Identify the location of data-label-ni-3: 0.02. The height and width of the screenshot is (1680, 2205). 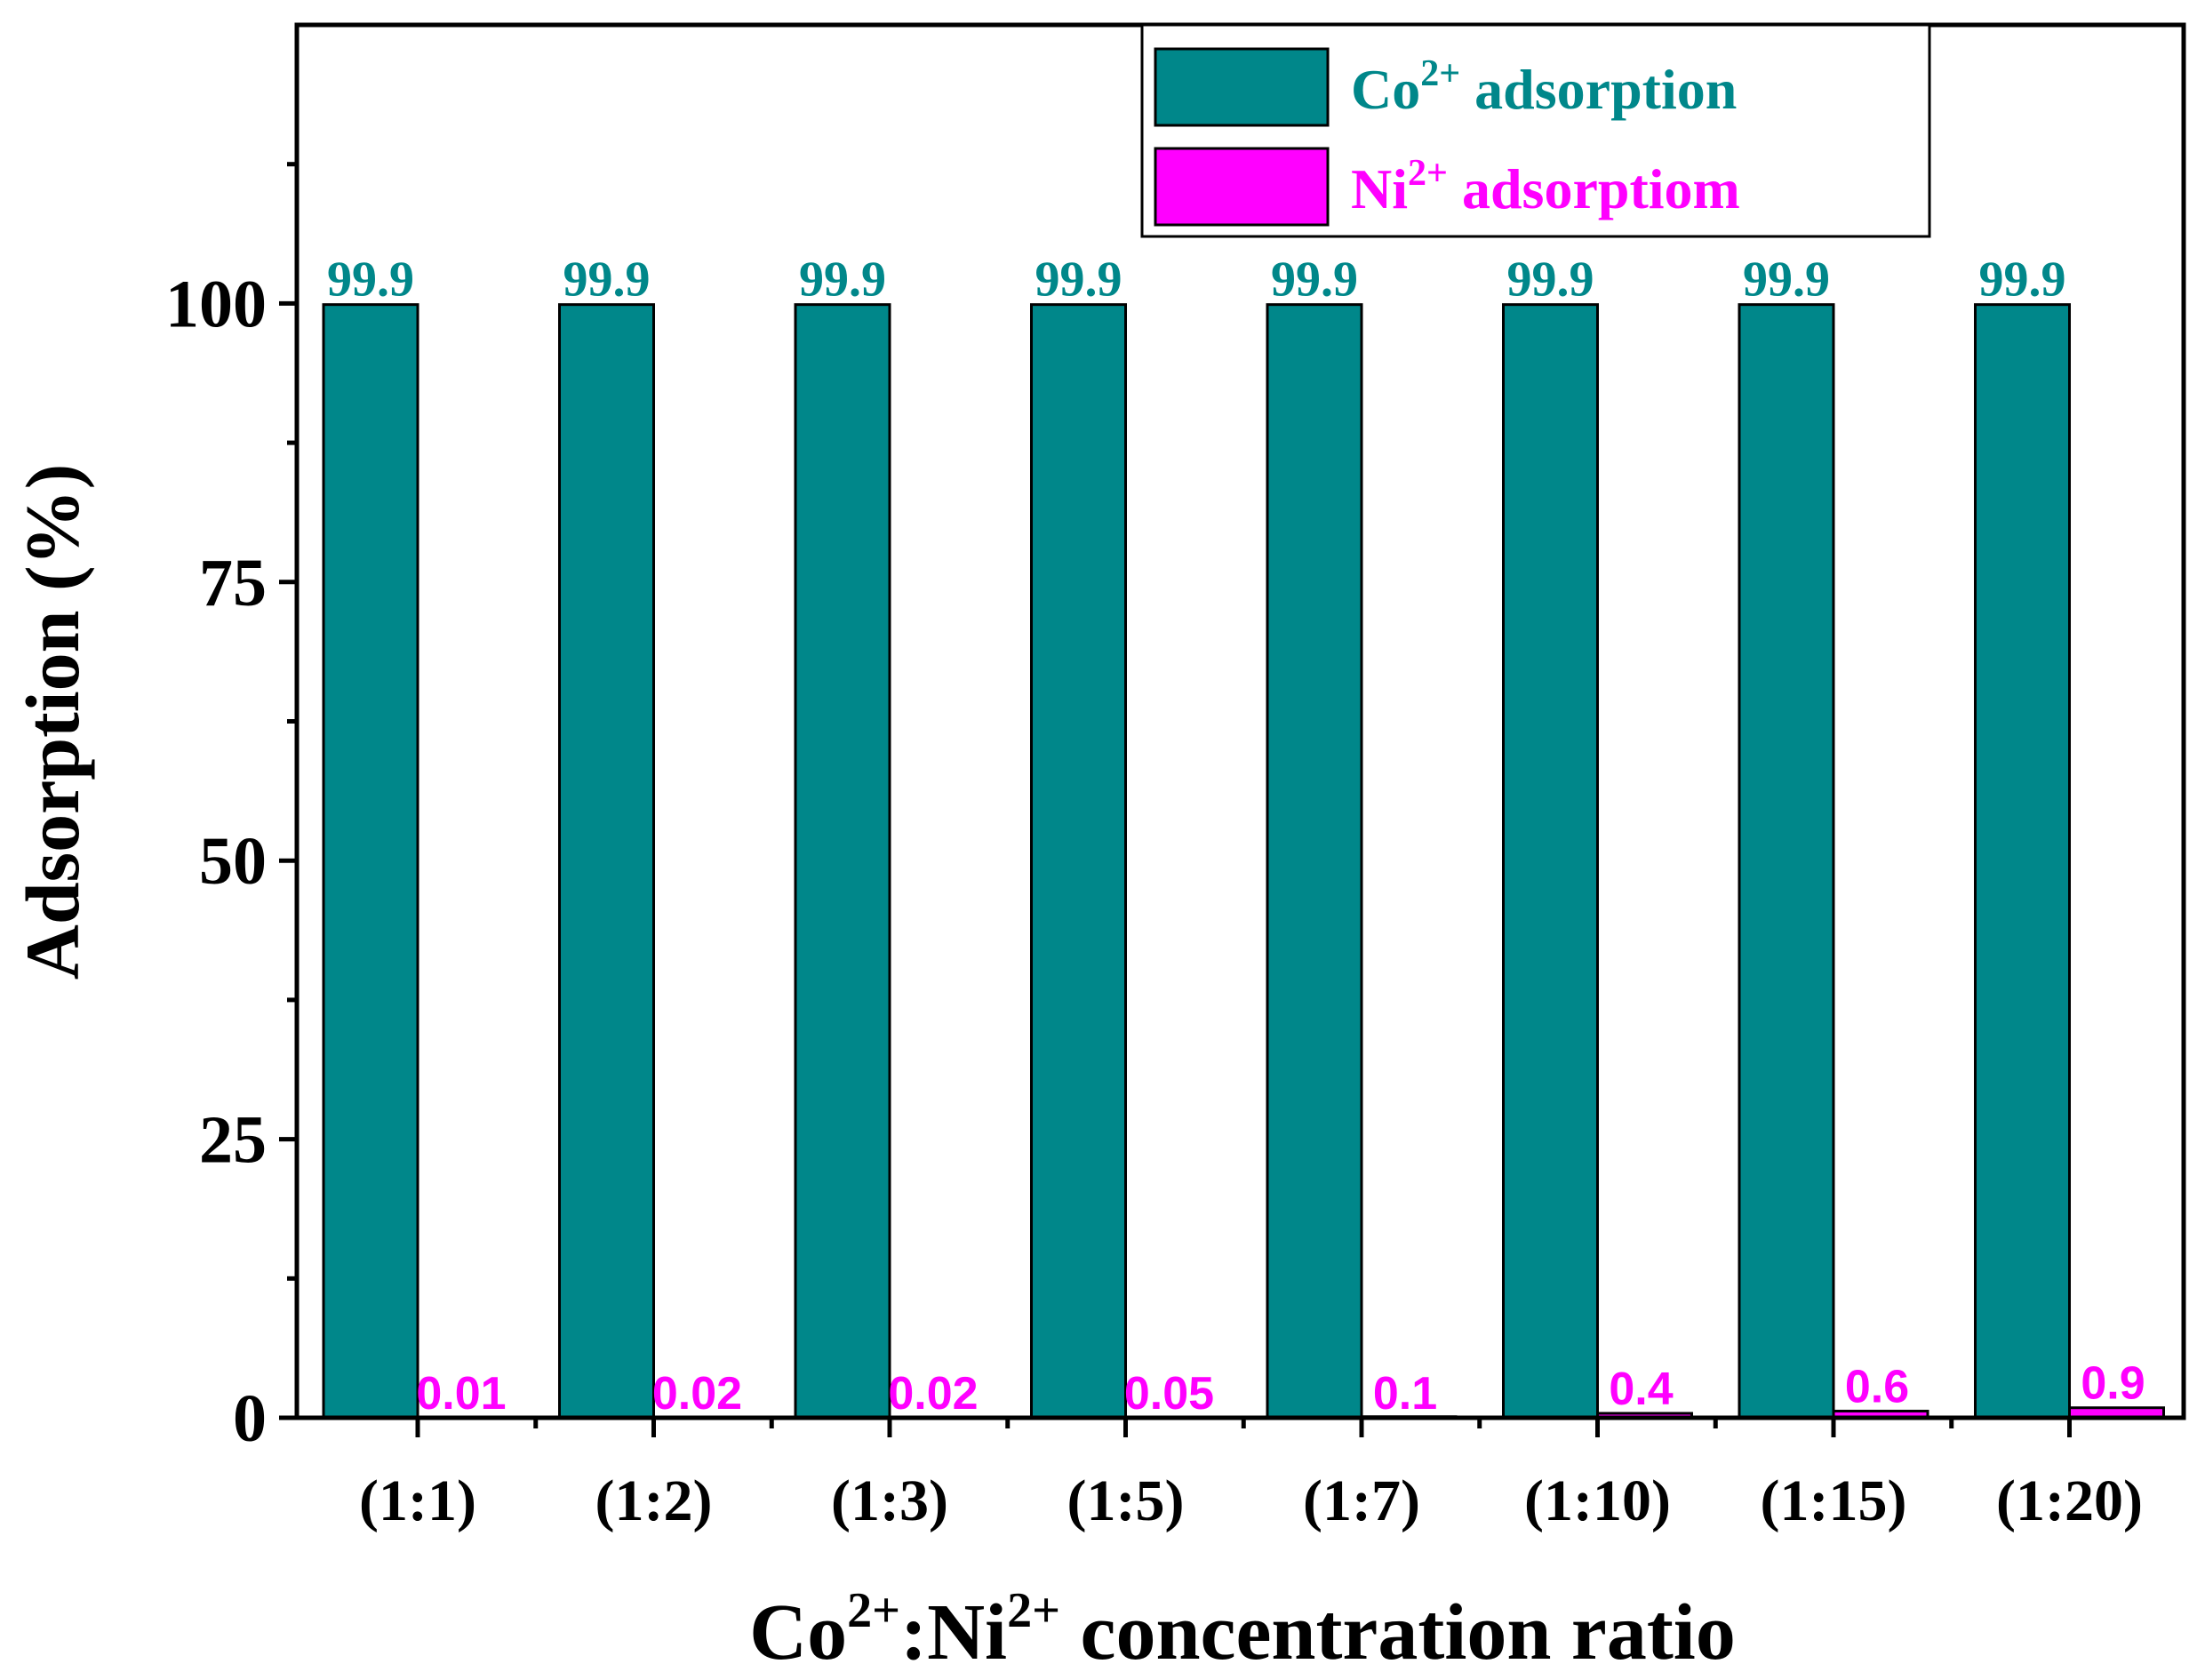
(933, 1394).